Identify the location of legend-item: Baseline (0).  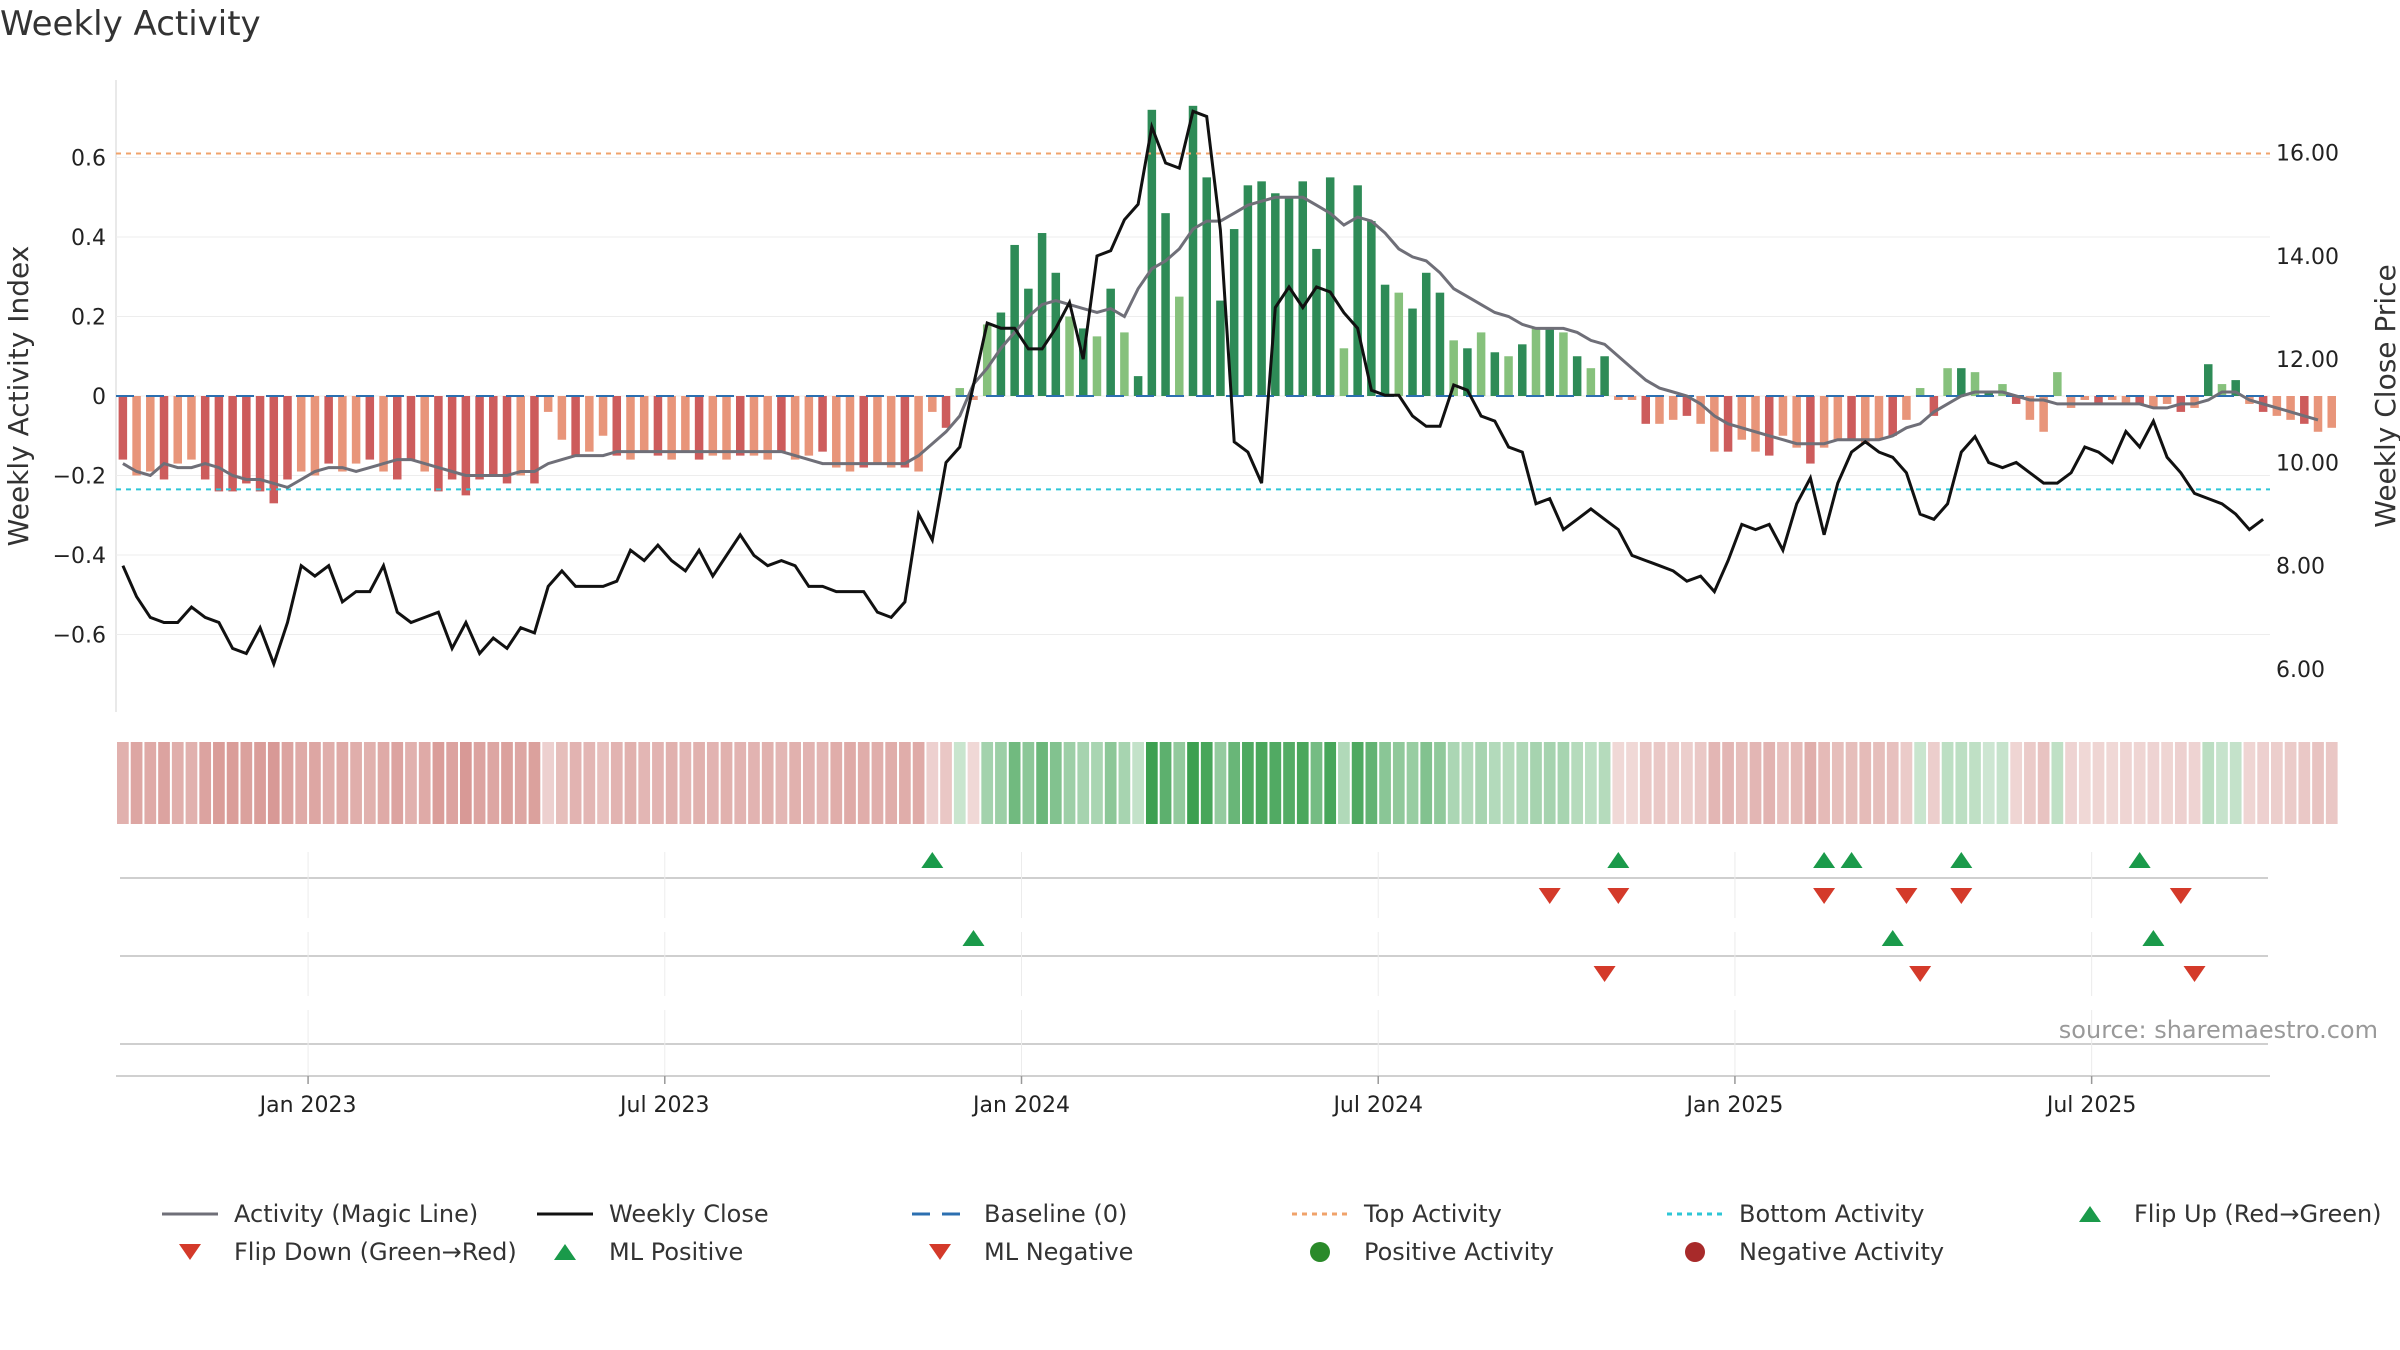
(1018, 1214).